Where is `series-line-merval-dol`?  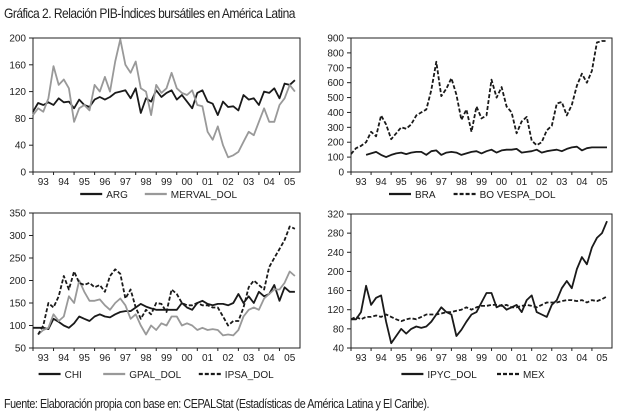
series-line-merval-dol is located at coordinates (164, 98).